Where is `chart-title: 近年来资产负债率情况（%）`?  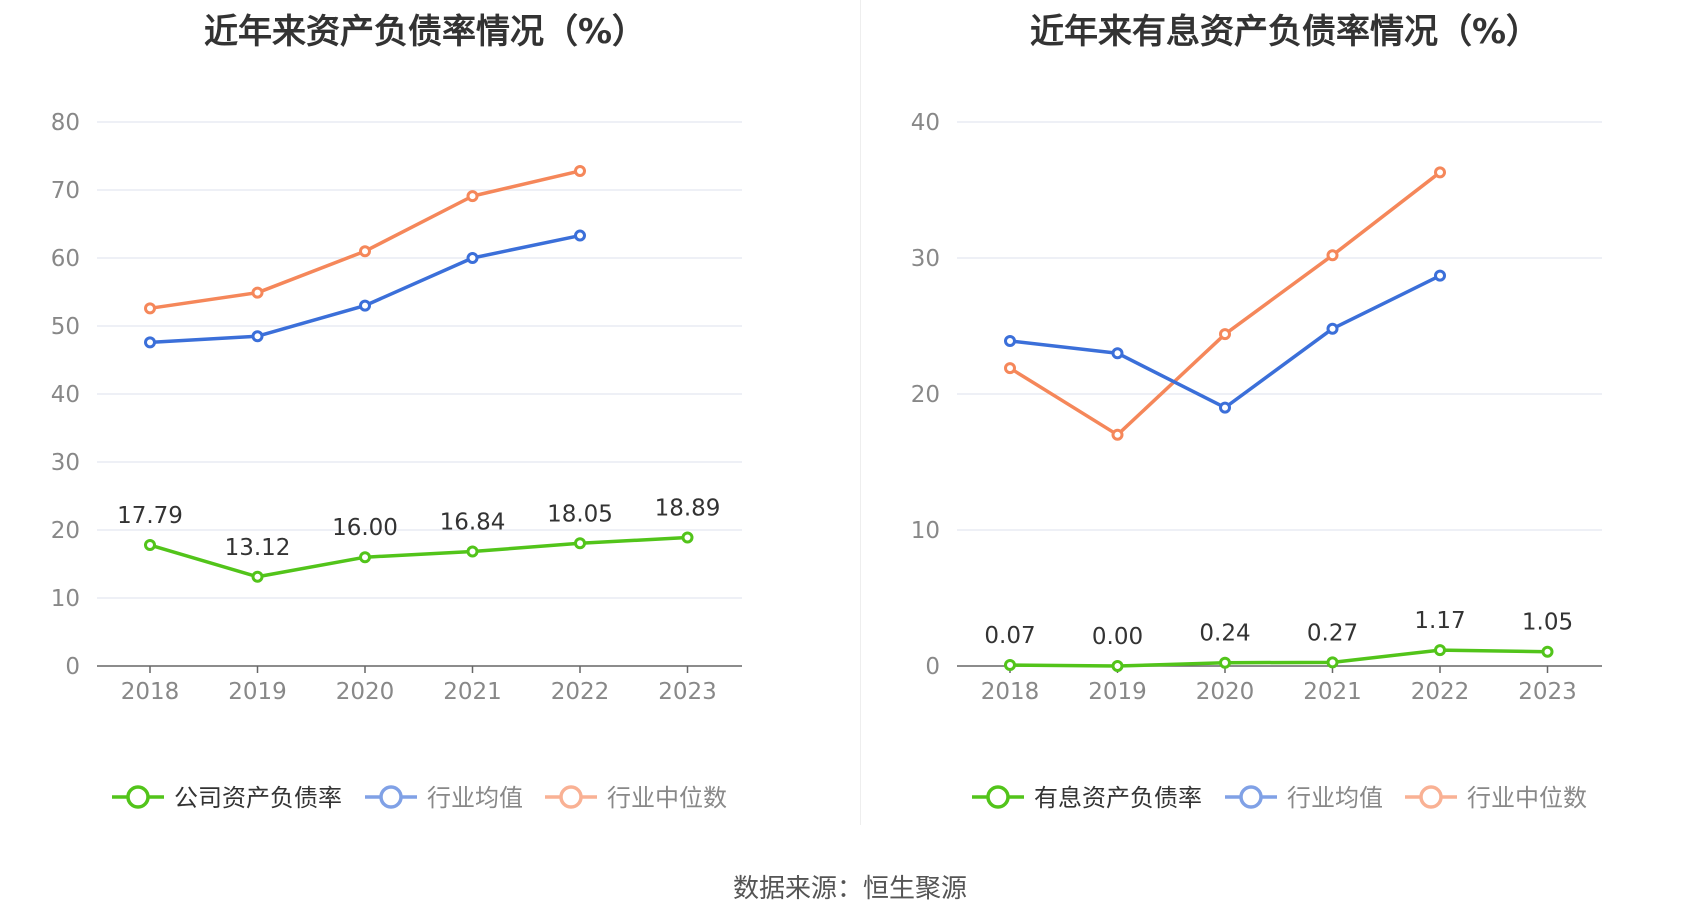
chart-title: 近年来资产负债率情况（%） is located at coordinates (425, 32).